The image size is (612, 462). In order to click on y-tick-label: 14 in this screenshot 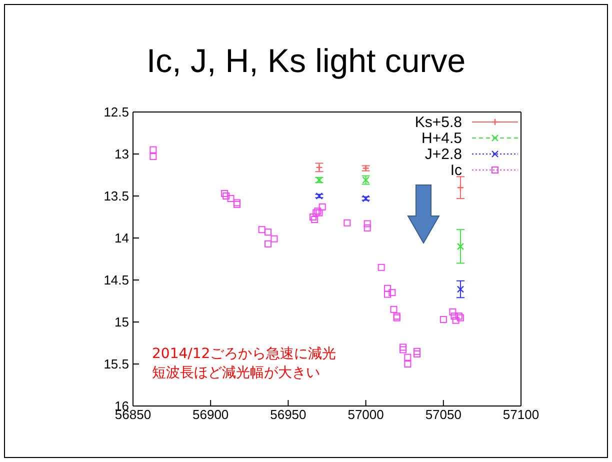, I will do `click(121, 238)`.